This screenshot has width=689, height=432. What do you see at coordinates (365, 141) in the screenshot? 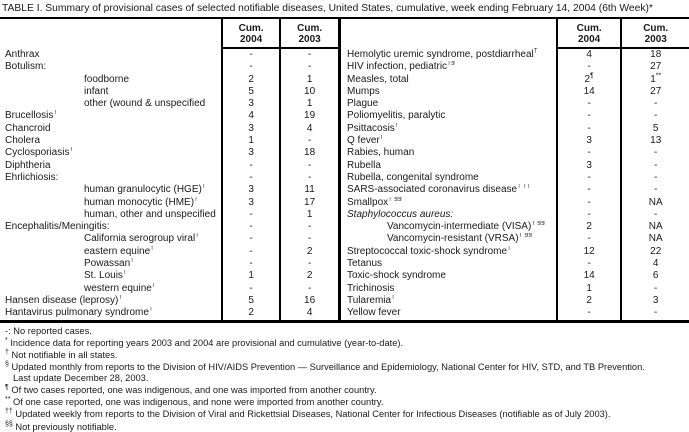
I see `disease-name: Q fever†` at bounding box center [365, 141].